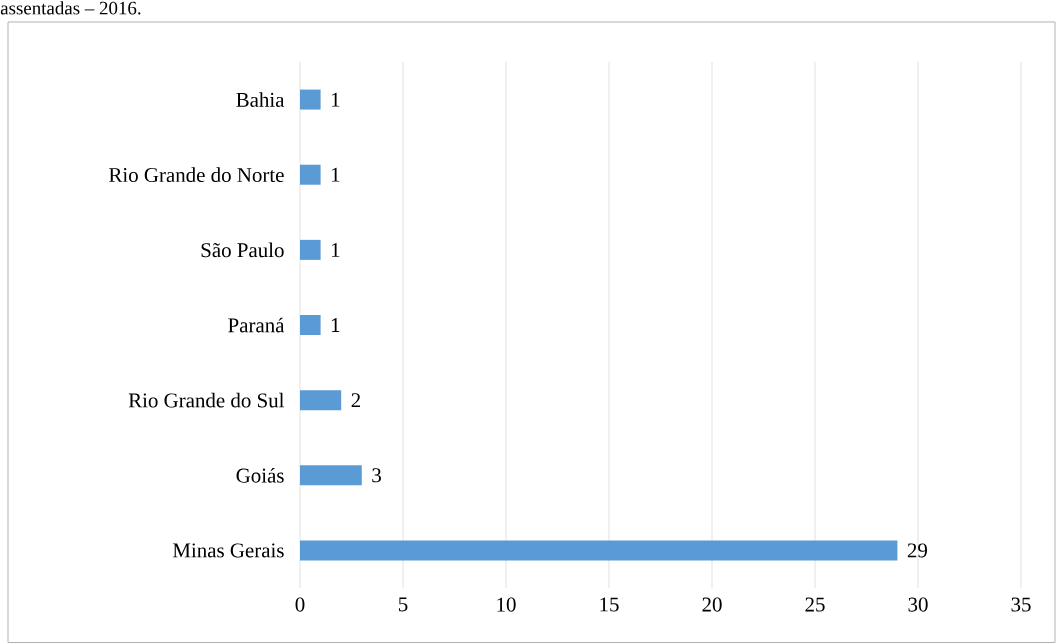  Describe the element at coordinates (356, 400) in the screenshot. I see `data-label: 2` at that location.